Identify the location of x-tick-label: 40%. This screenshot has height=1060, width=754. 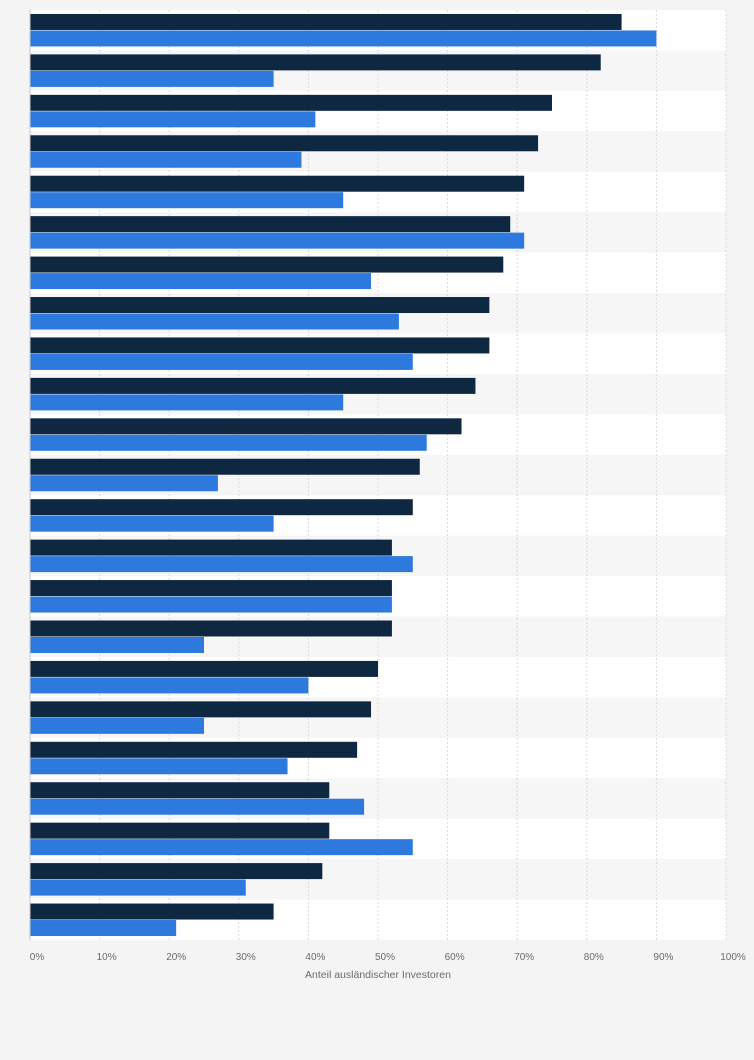
(315, 957).